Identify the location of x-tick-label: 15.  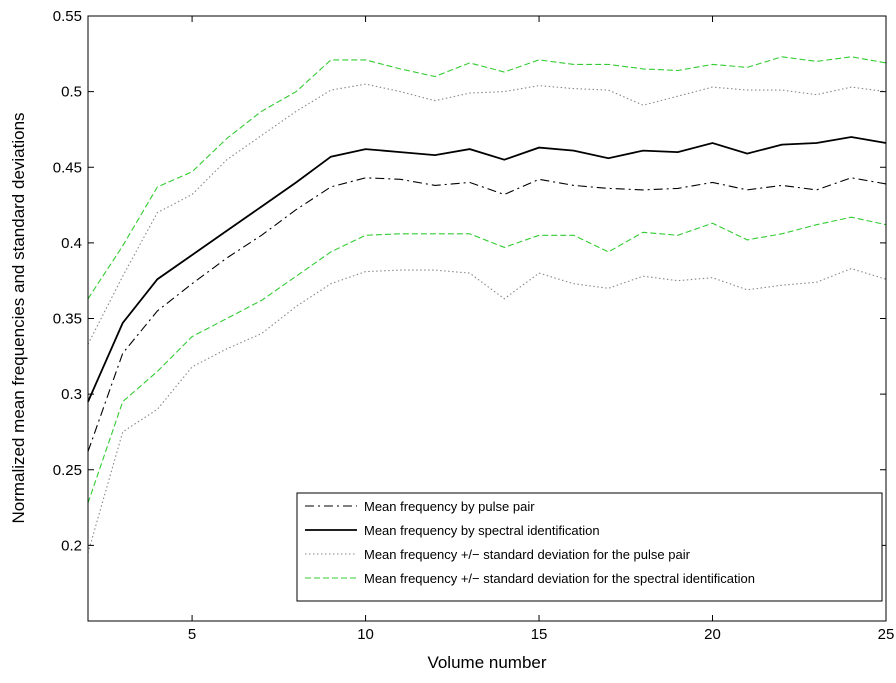
(539, 634).